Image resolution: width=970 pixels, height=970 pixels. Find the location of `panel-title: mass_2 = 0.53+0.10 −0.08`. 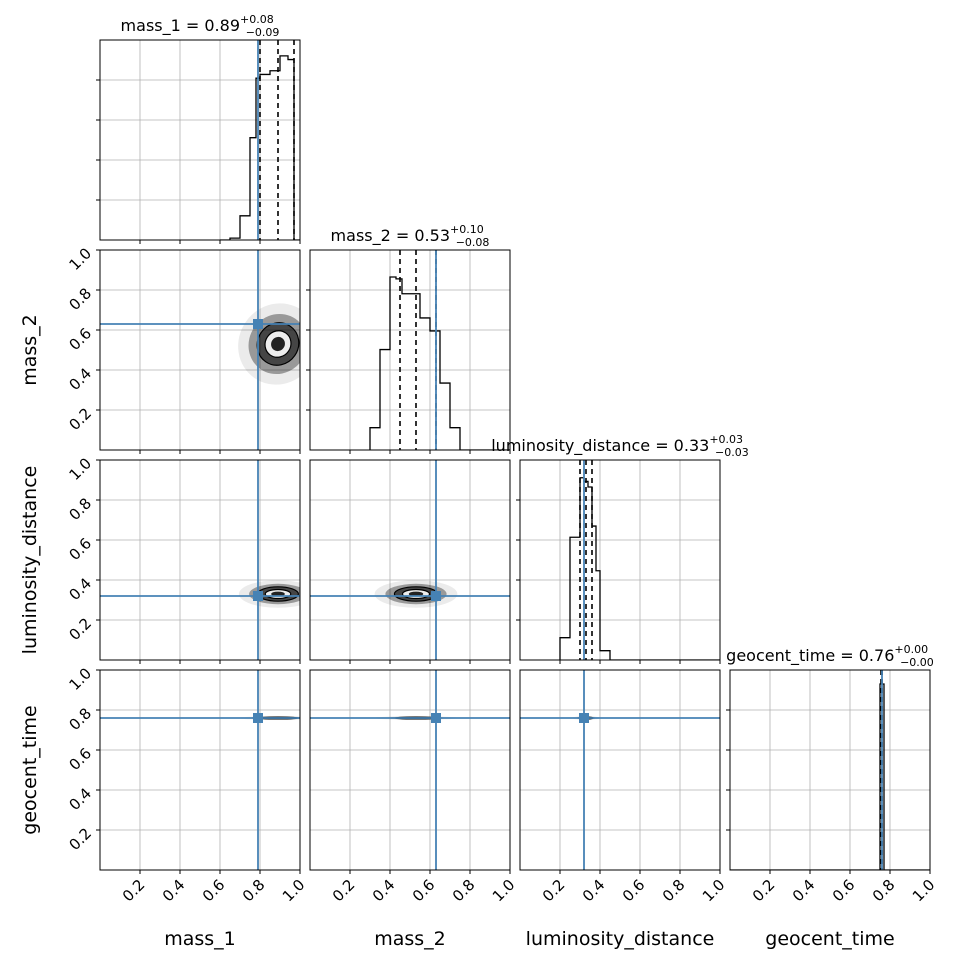

panel-title: mass_2 = 0.53+0.10 −0.08 is located at coordinates (410, 236).